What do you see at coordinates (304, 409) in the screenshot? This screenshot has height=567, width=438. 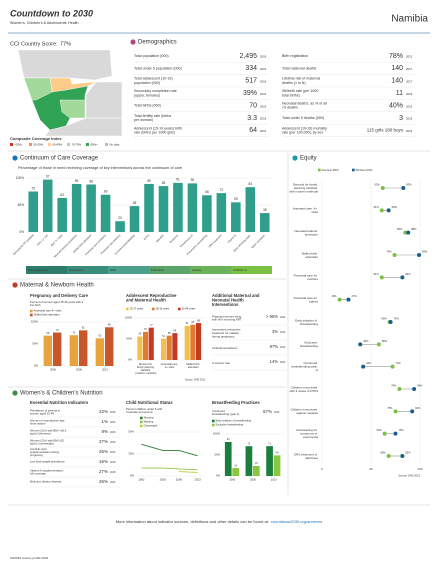 I see `text-line: Children immunized` at bounding box center [304, 409].